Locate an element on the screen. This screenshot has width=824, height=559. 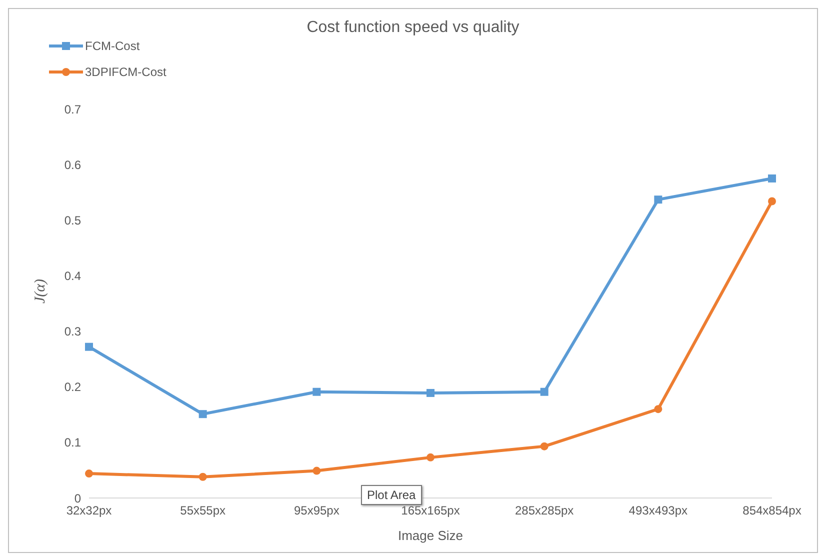
x-tick-label: 95x95px is located at coordinates (317, 511).